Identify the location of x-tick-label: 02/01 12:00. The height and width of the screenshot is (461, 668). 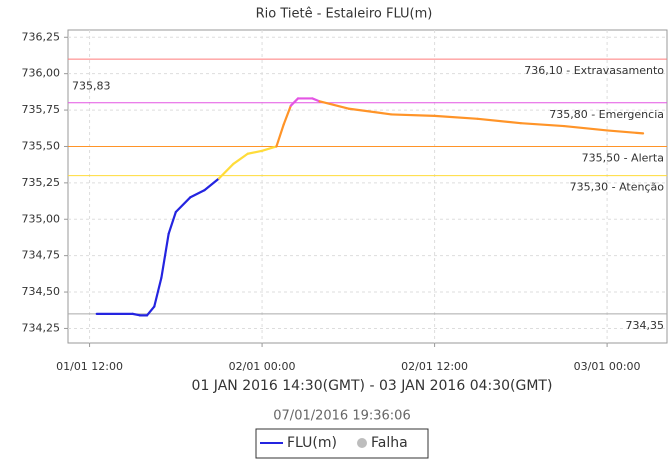
(434, 366).